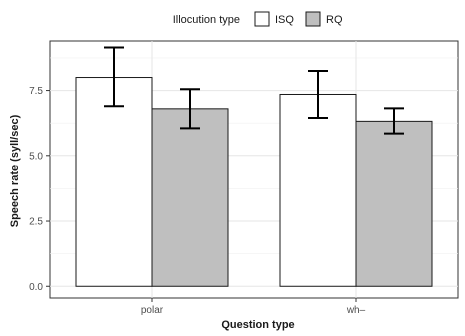  I want to click on y-tick-label: 2.5, so click(36, 222).